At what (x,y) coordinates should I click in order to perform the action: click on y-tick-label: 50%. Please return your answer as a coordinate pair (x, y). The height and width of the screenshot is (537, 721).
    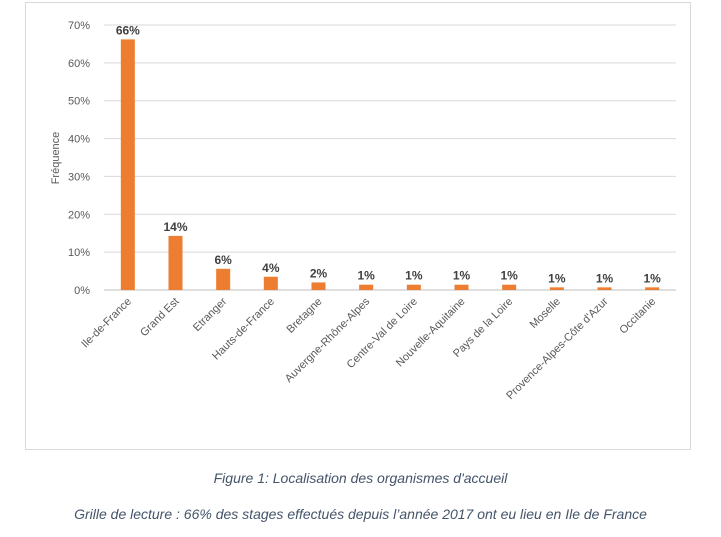
    Looking at the image, I should click on (79, 102).